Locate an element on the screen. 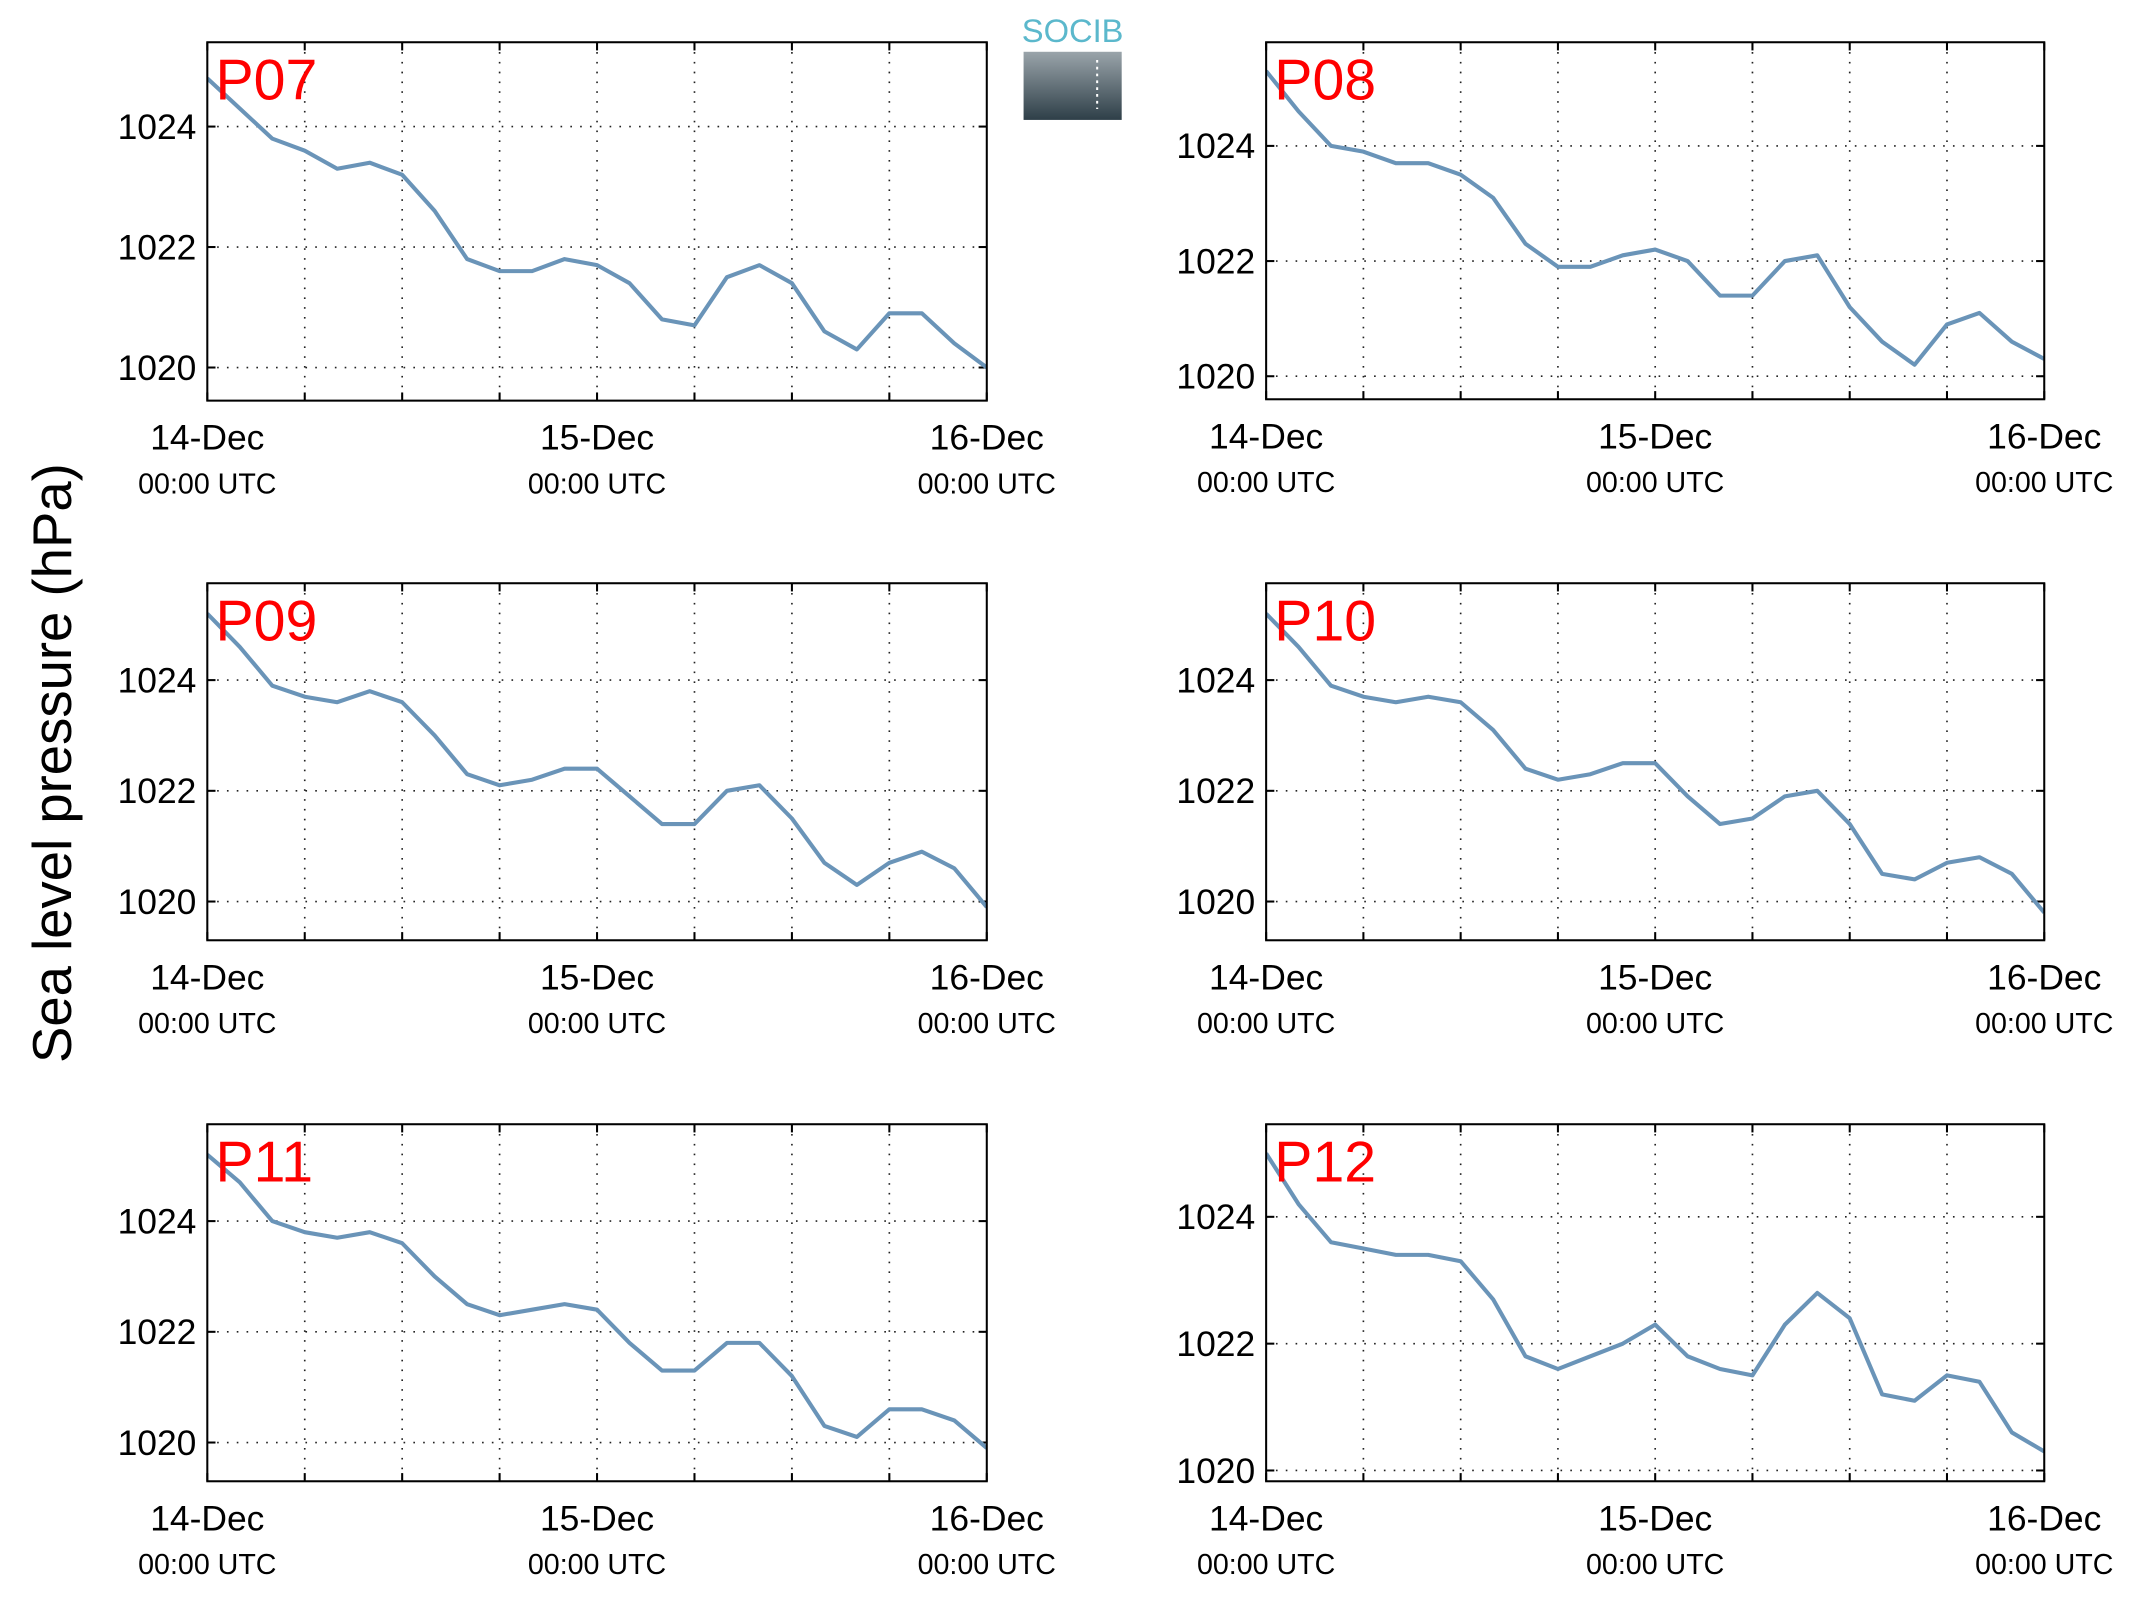  logo-text: SOCIB is located at coordinates (1073, 30).